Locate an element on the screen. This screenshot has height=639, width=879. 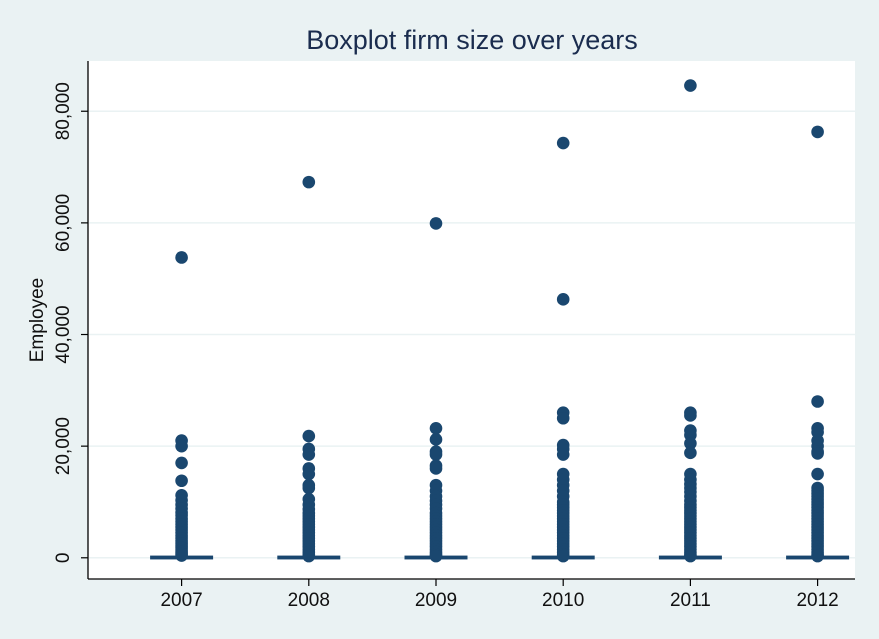
y-tick-label: 20,000 is located at coordinates (63, 446).